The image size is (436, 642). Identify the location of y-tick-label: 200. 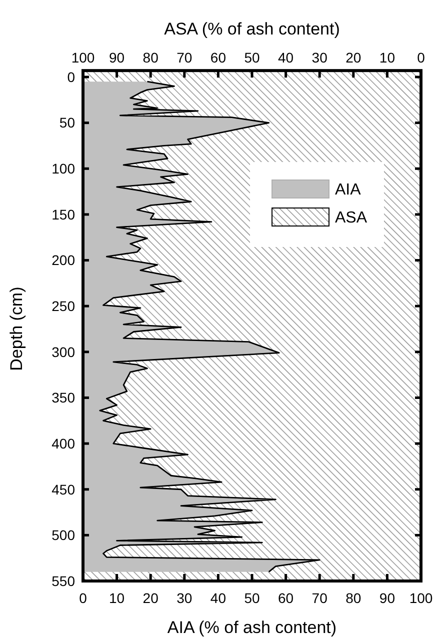
(64, 260).